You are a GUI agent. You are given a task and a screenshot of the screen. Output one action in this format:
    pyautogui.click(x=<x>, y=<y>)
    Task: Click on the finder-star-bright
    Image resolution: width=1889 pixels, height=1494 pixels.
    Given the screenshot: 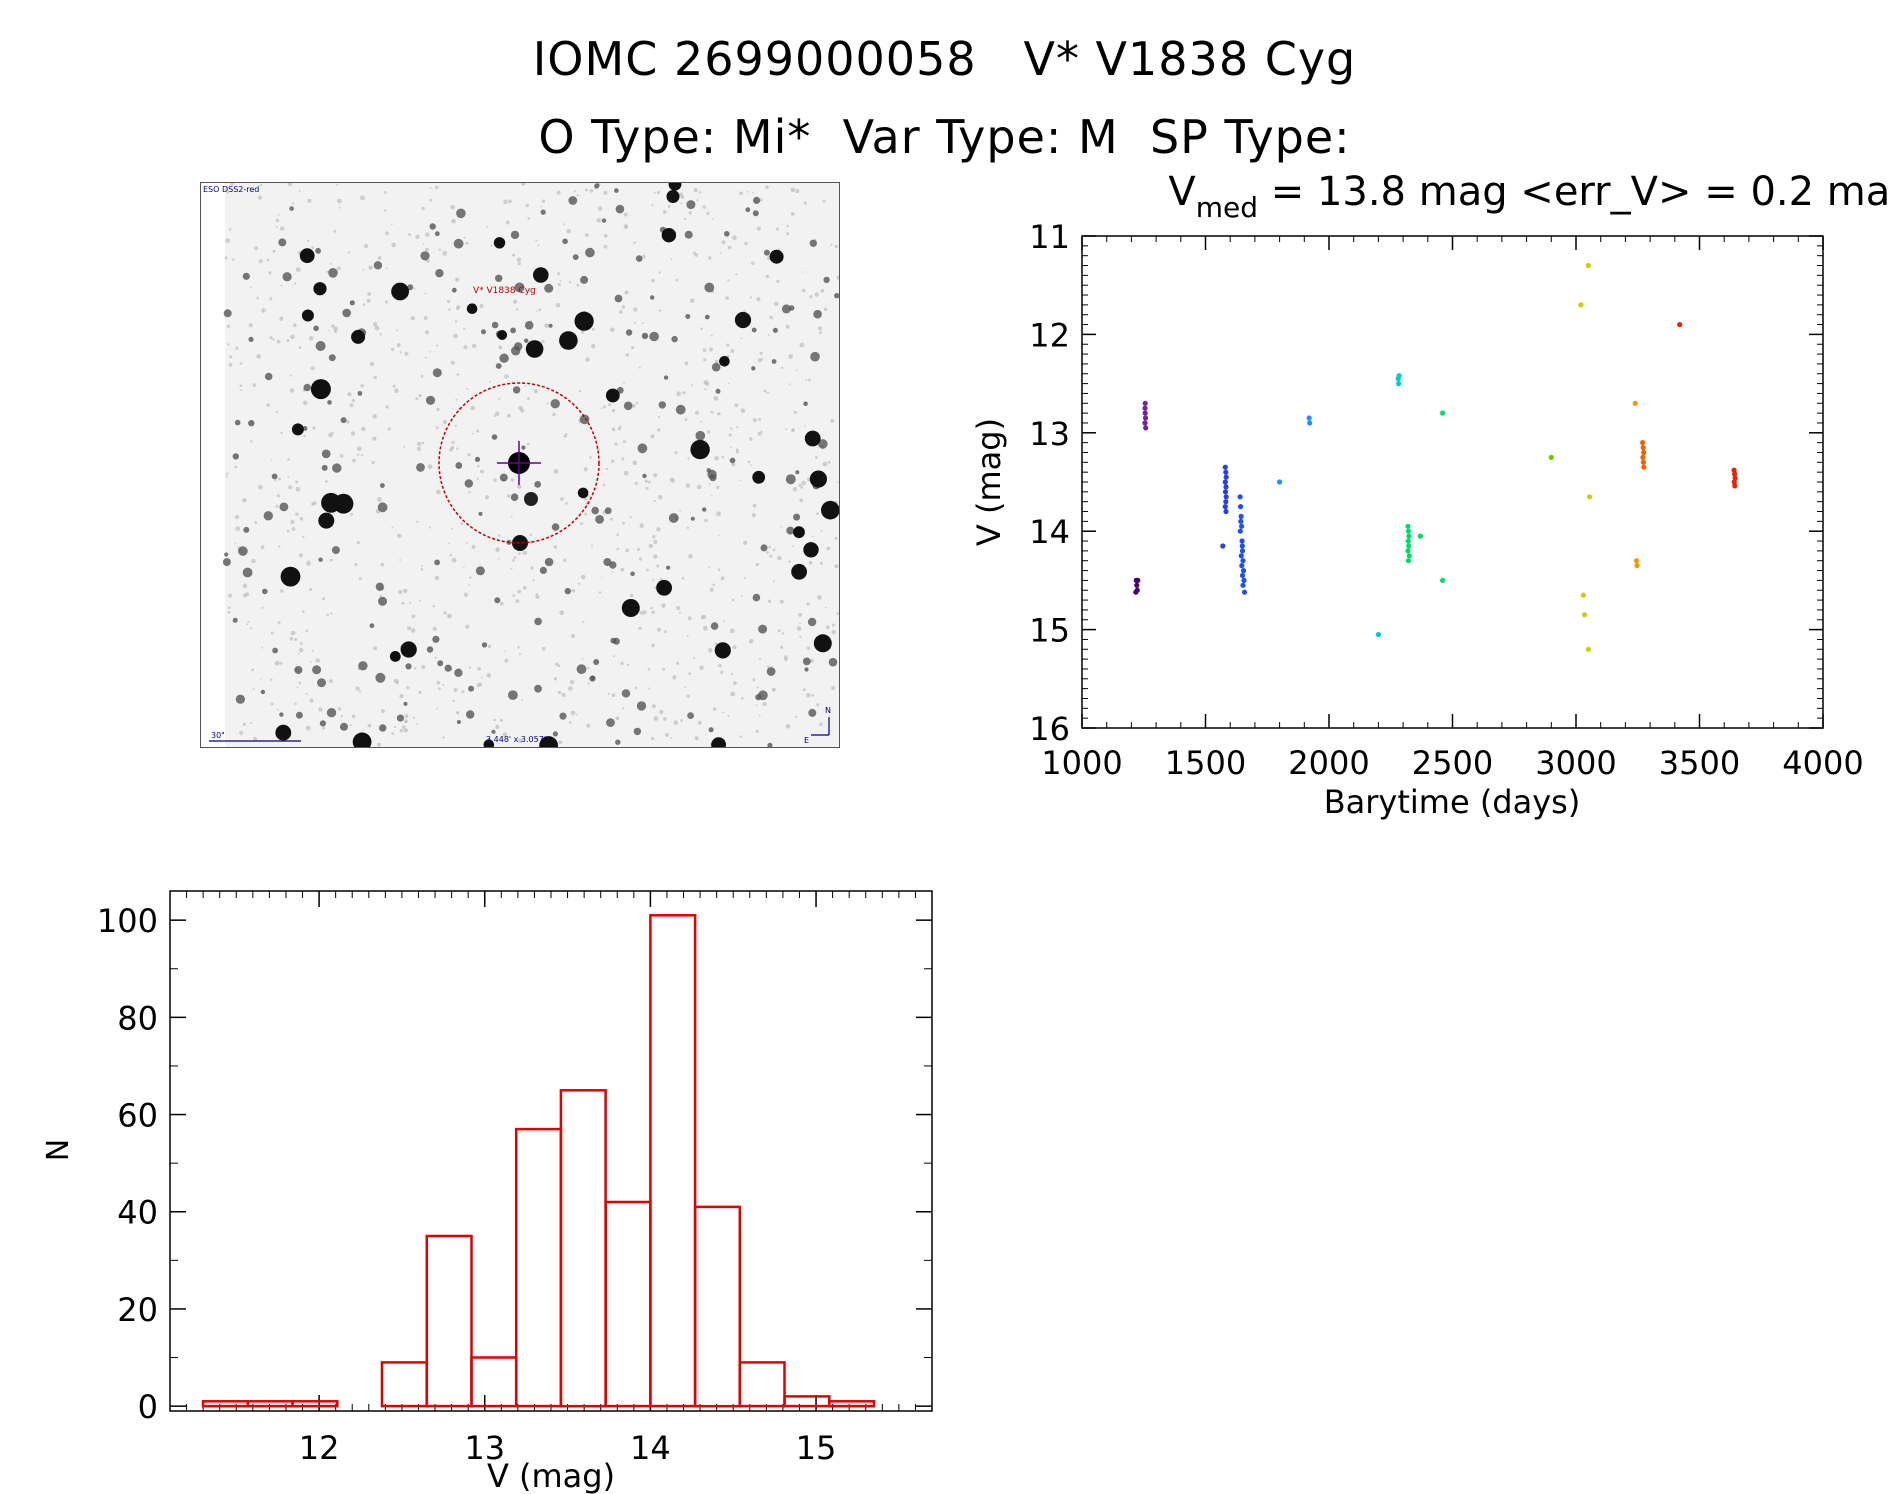 What is the action you would take?
    pyautogui.click(x=520, y=543)
    